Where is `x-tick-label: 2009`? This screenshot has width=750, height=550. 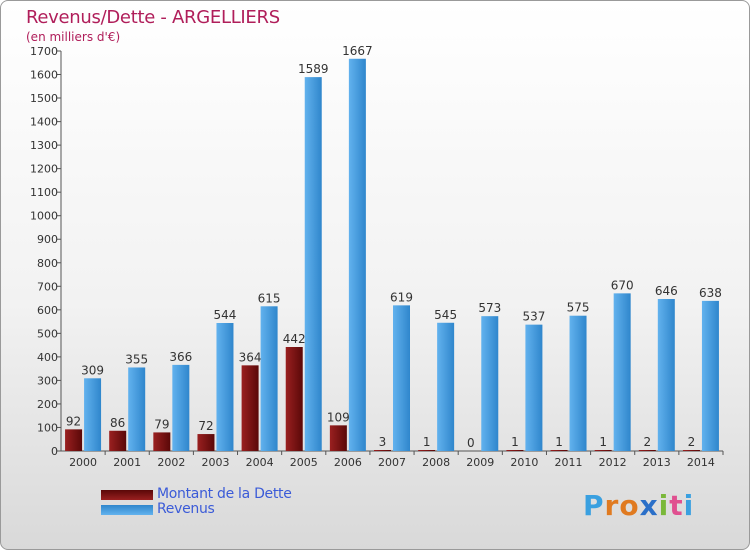 x-tick-label: 2009 is located at coordinates (480, 462).